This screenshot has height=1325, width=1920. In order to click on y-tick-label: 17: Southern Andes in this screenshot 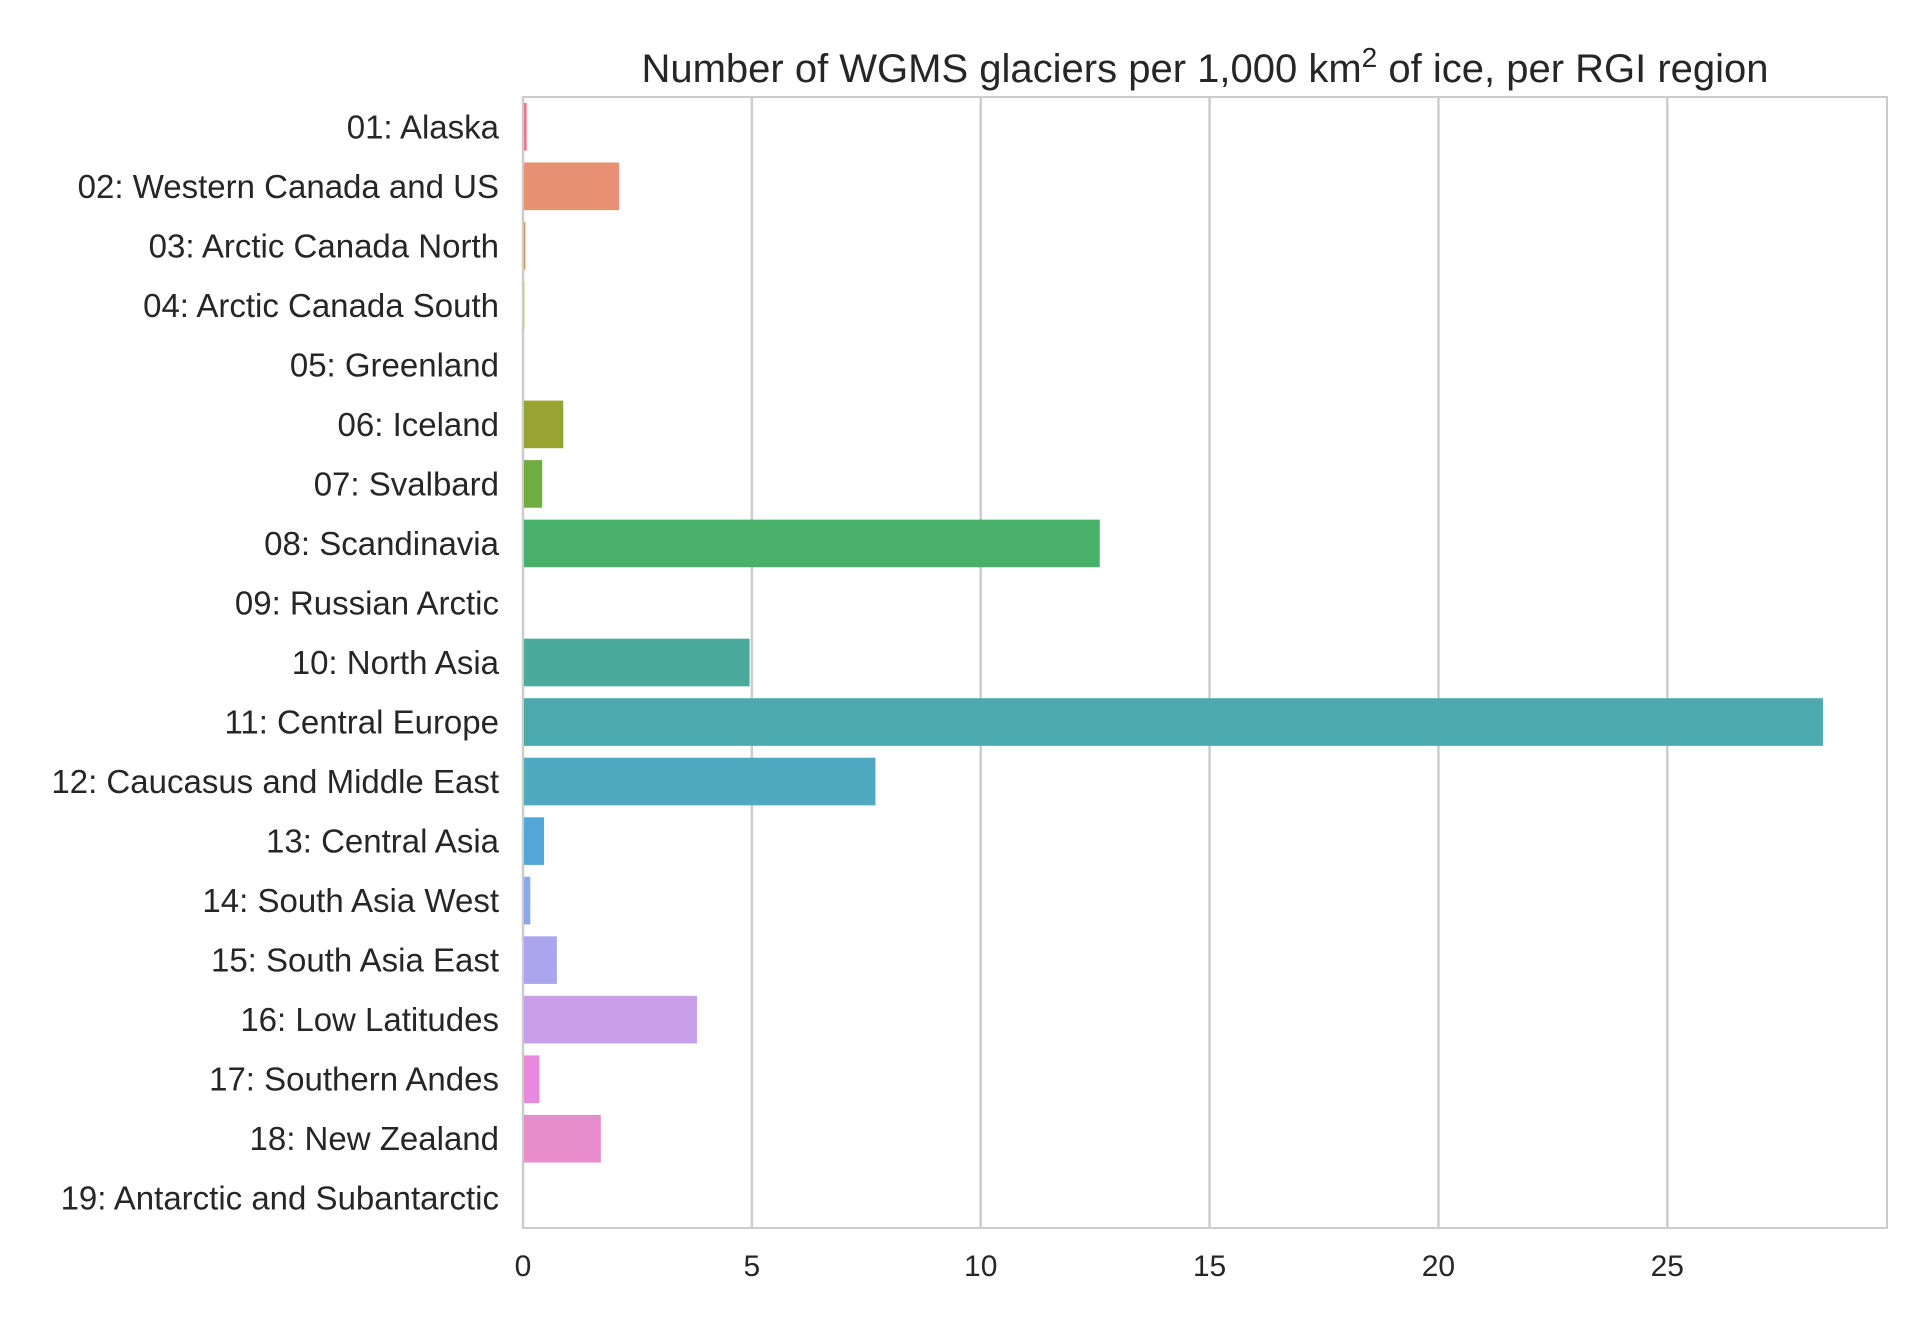, I will do `click(354, 1079)`.